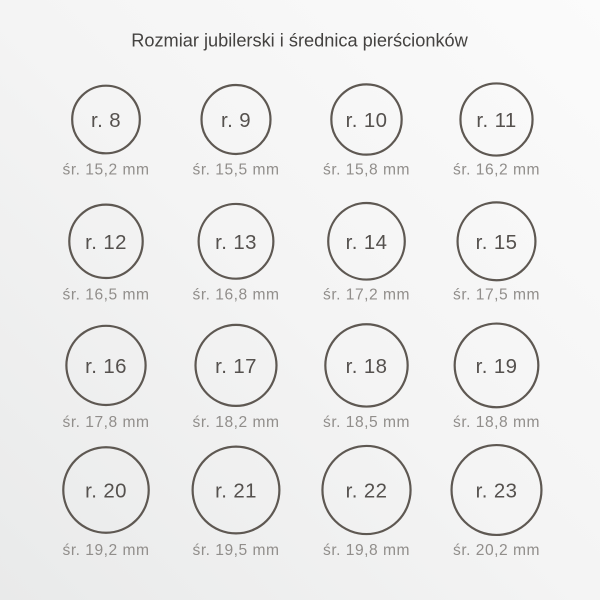  I want to click on svg-text: r. 19, so click(497, 367).